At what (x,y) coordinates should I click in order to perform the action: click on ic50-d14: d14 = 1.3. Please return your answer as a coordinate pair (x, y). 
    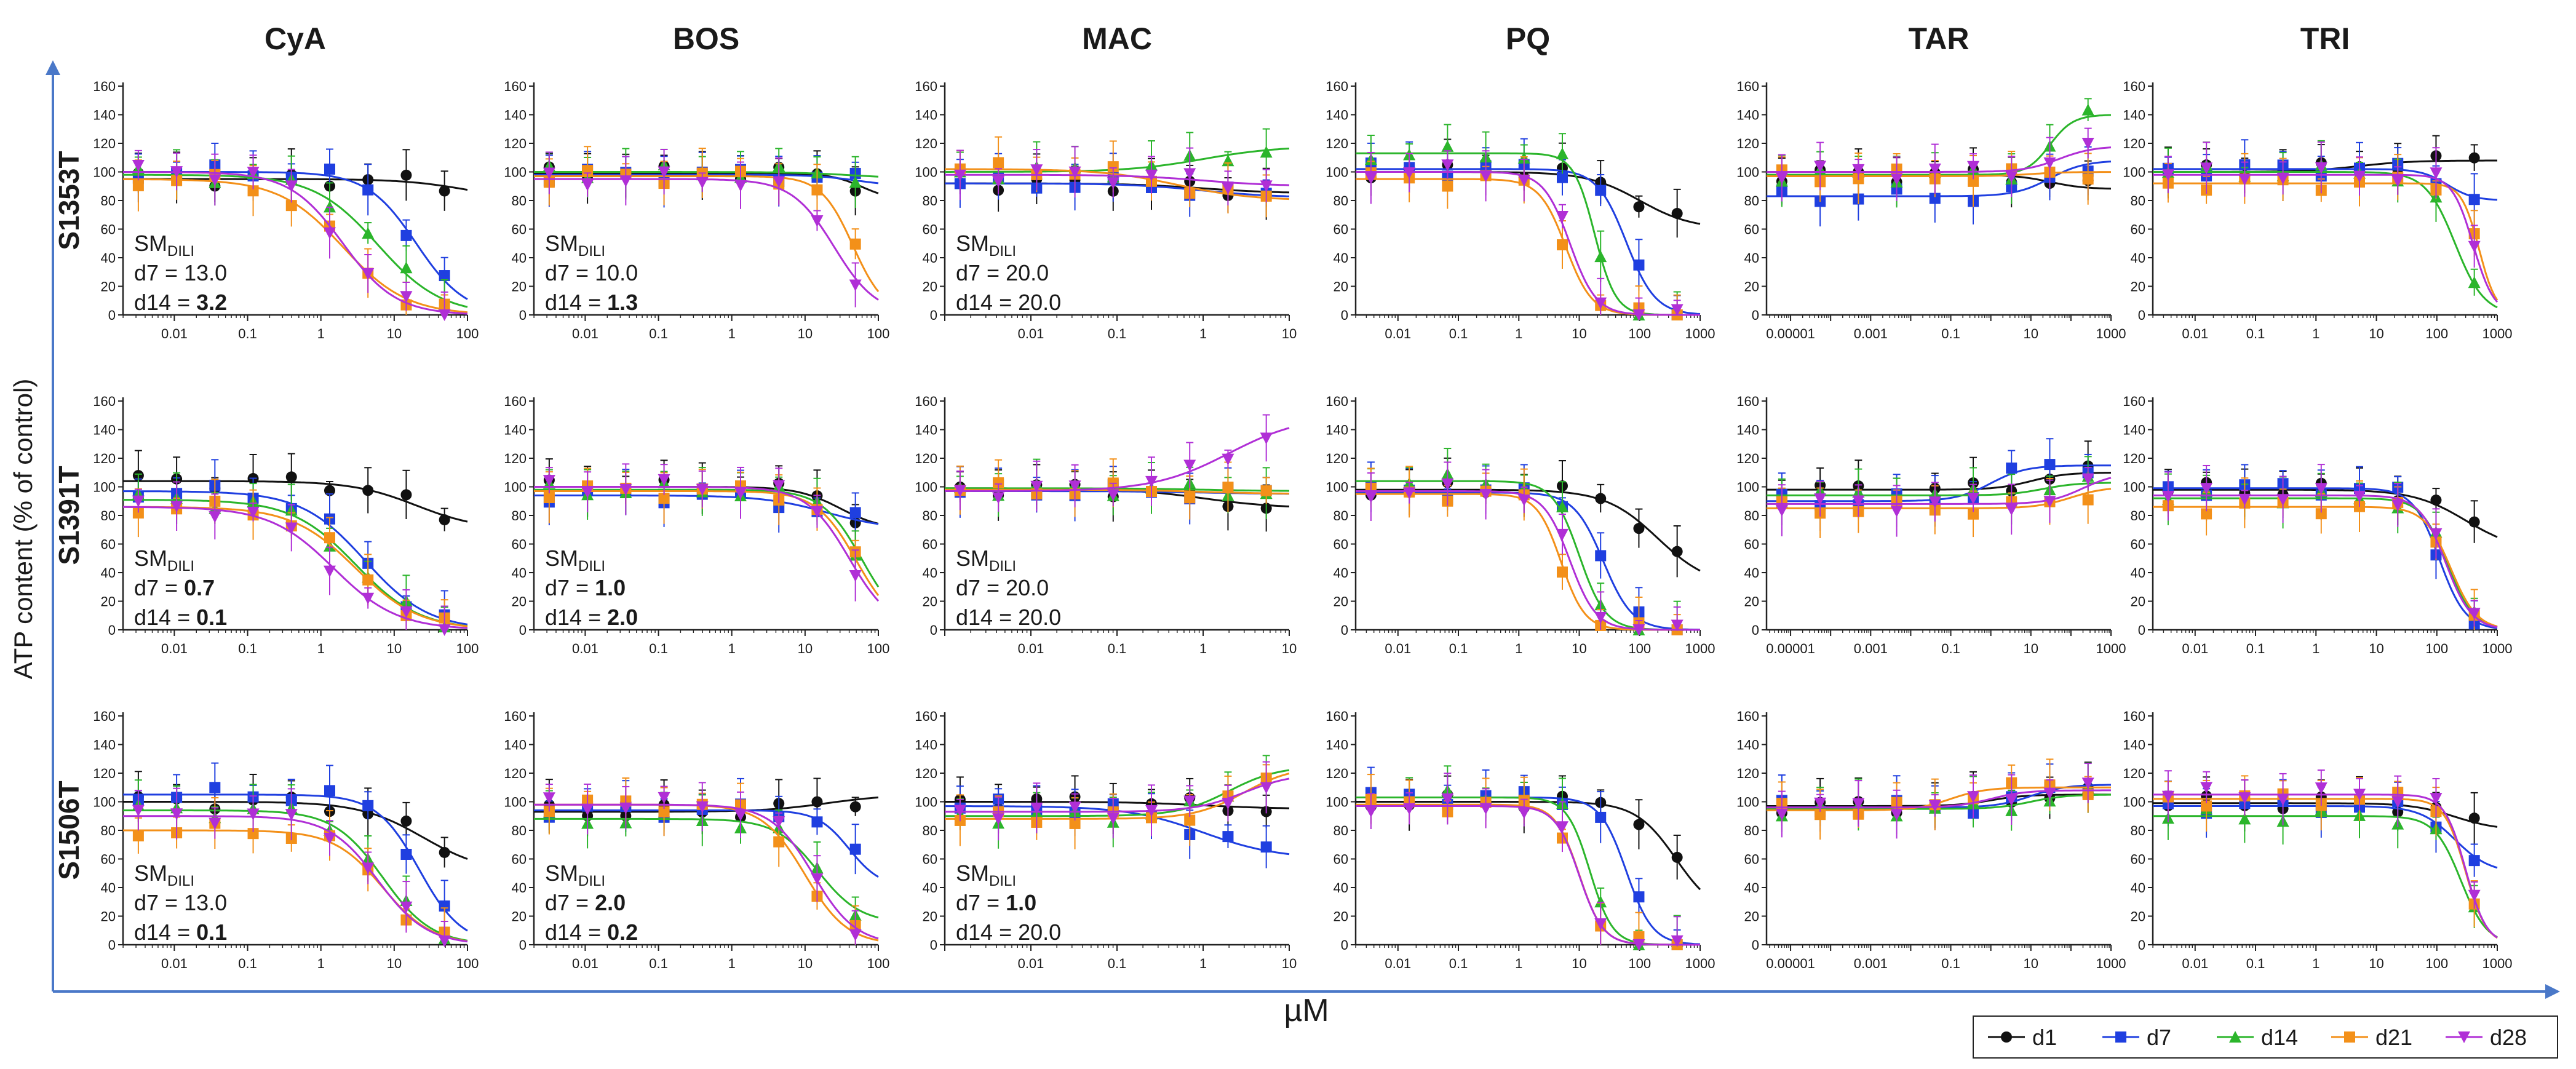
    Looking at the image, I should click on (591, 302).